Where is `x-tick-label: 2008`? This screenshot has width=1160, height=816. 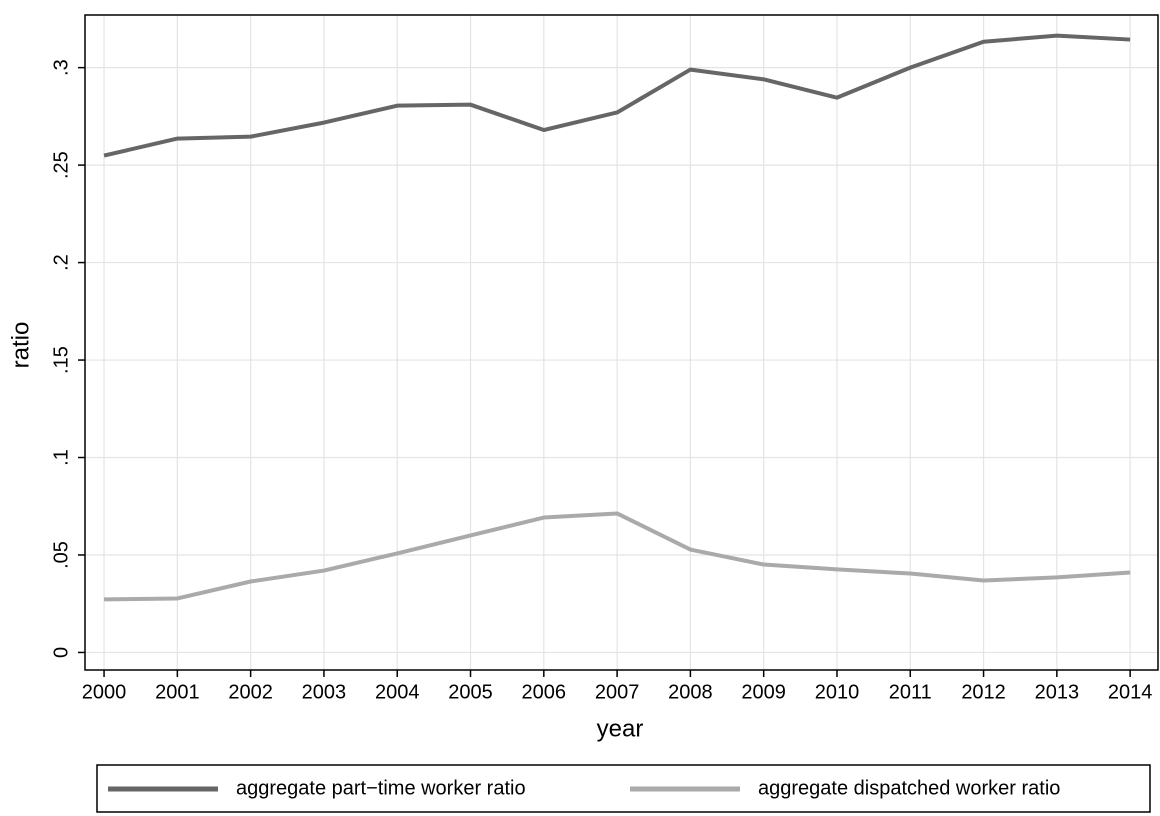 x-tick-label: 2008 is located at coordinates (690, 692).